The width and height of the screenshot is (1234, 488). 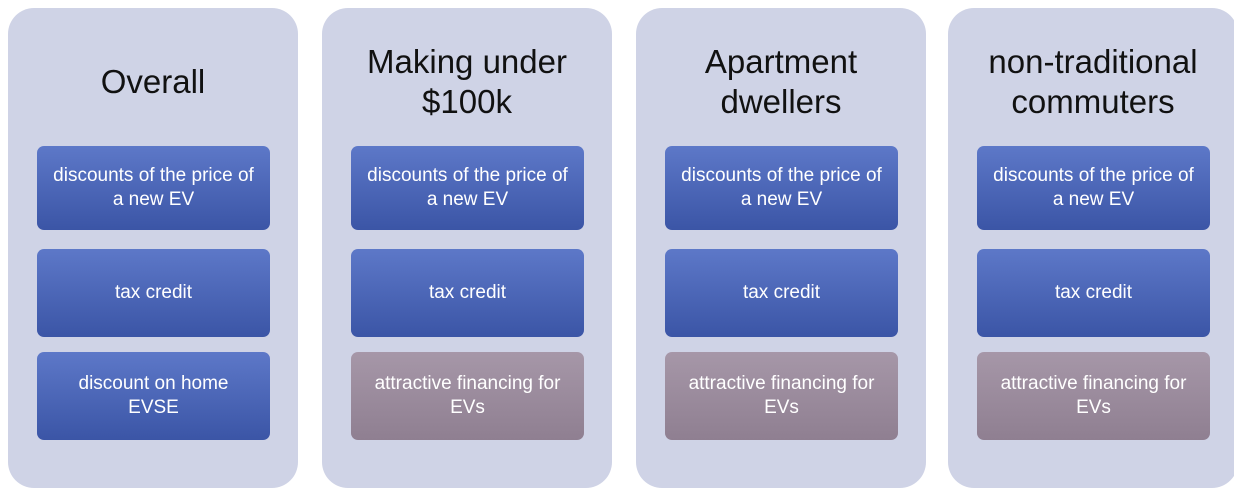 What do you see at coordinates (1093, 81) in the screenshot?
I see `column-title: non-traditional commuters` at bounding box center [1093, 81].